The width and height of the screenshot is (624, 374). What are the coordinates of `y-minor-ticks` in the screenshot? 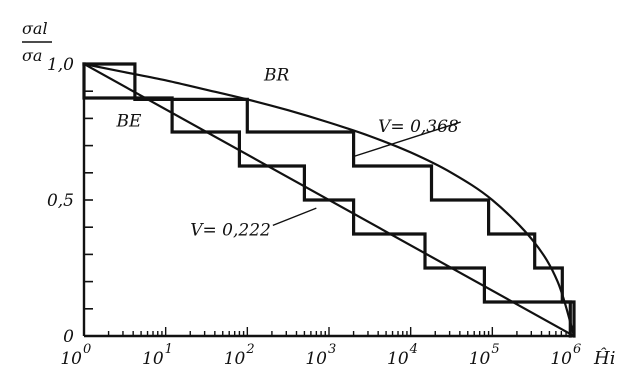 It's located at (88, 186).